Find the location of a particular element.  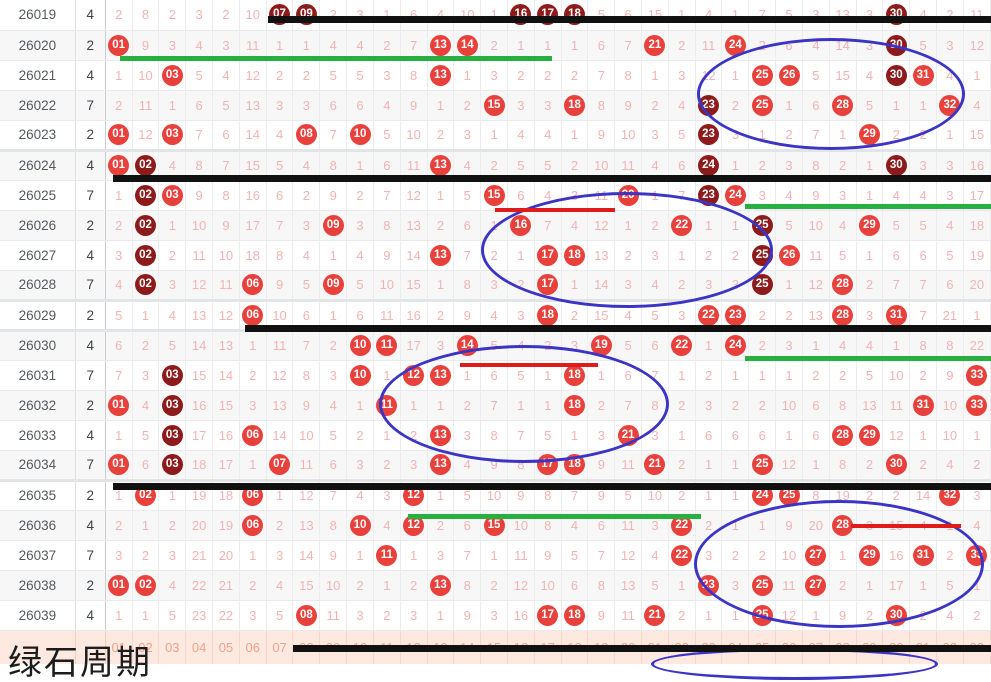

cell-miss-26: 4 is located at coordinates (789, 195).